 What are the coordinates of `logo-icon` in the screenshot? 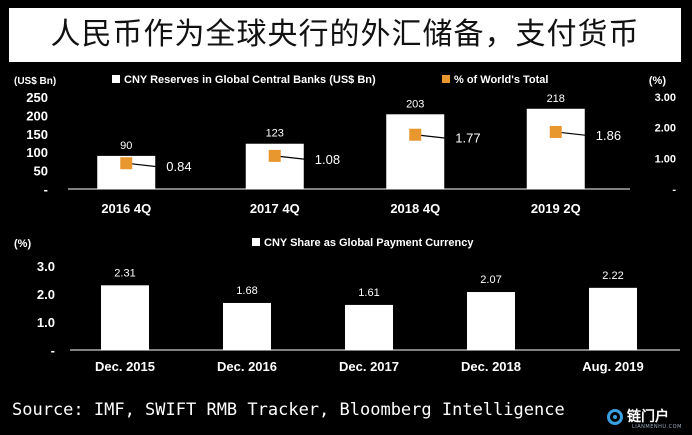 It's located at (615, 417).